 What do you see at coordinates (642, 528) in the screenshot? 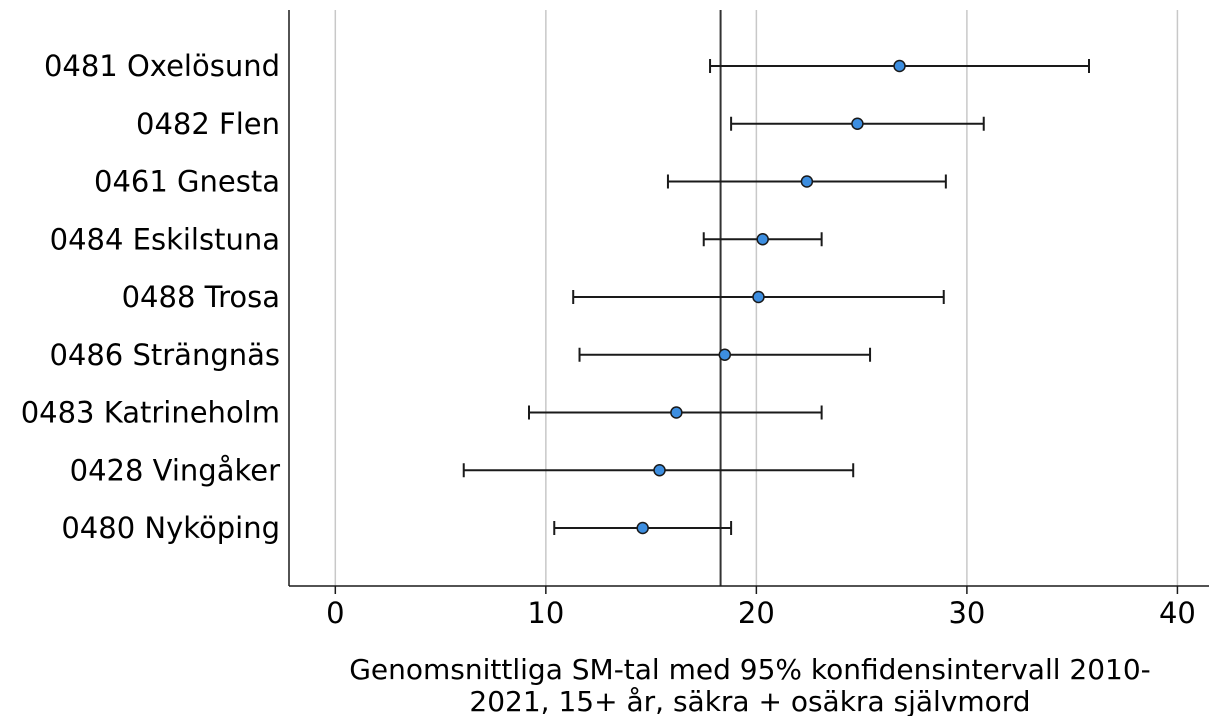
I see `data-point-0480-nyk-ping` at bounding box center [642, 528].